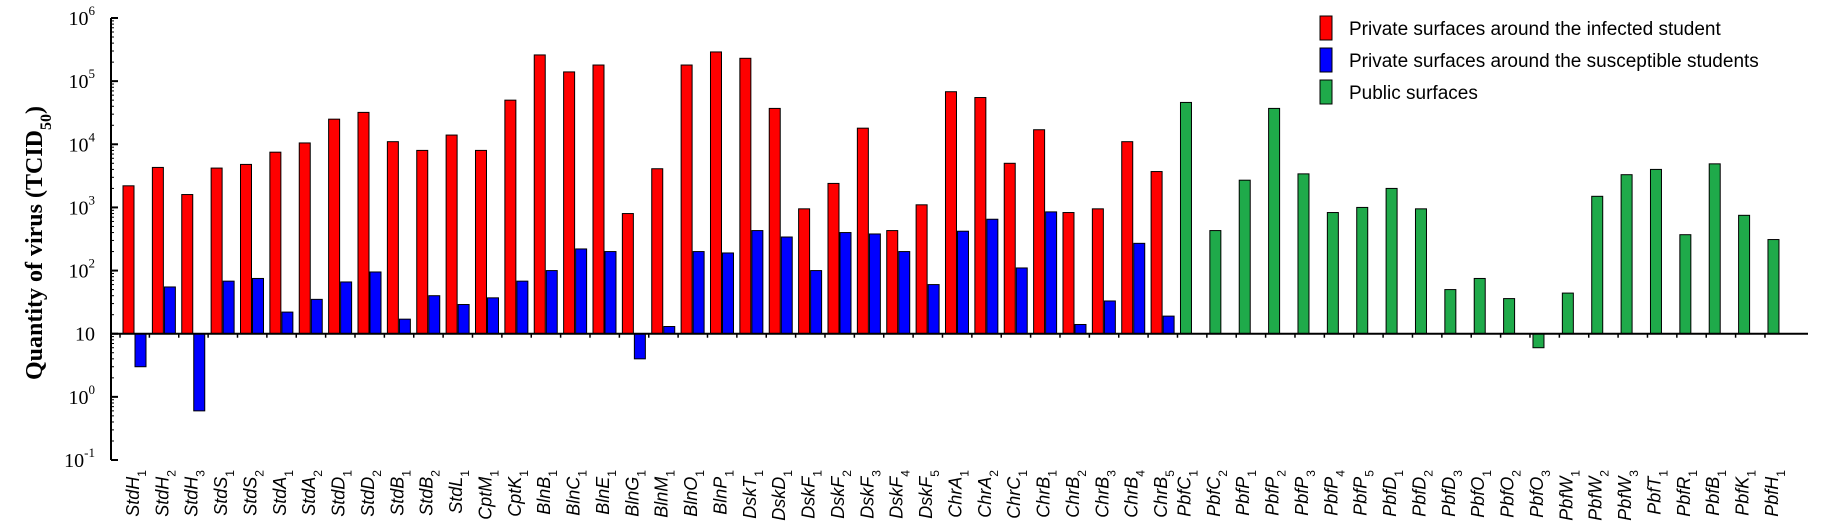 The image size is (1838, 532). Describe the element at coordinates (782, 495) in the screenshot. I see `x-tick-label: DskD1` at that location.